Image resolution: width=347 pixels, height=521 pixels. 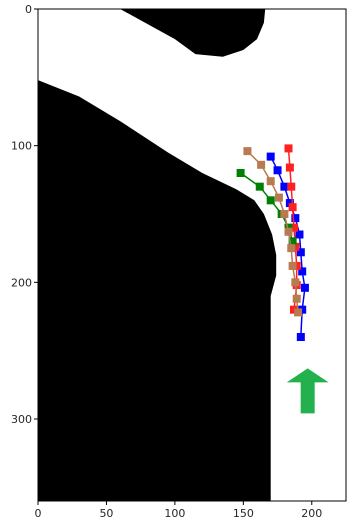 I want to click on x-tick-label: 50, so click(x=106, y=513).